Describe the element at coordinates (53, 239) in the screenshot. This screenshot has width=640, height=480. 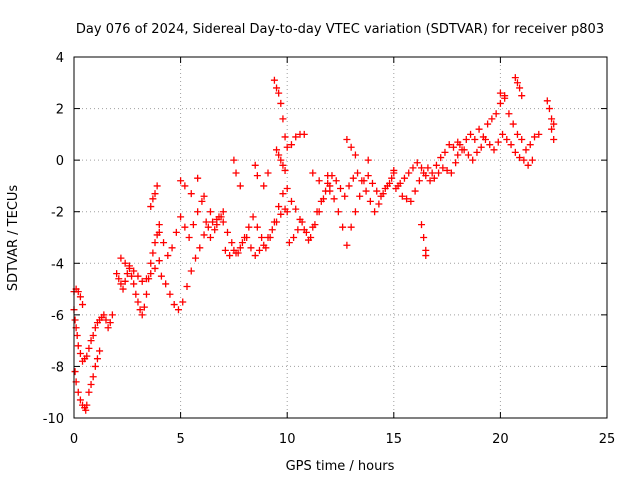
I see `y-tick-labels: -10 -8 -6 -4 -2 0 2 4` at that location.